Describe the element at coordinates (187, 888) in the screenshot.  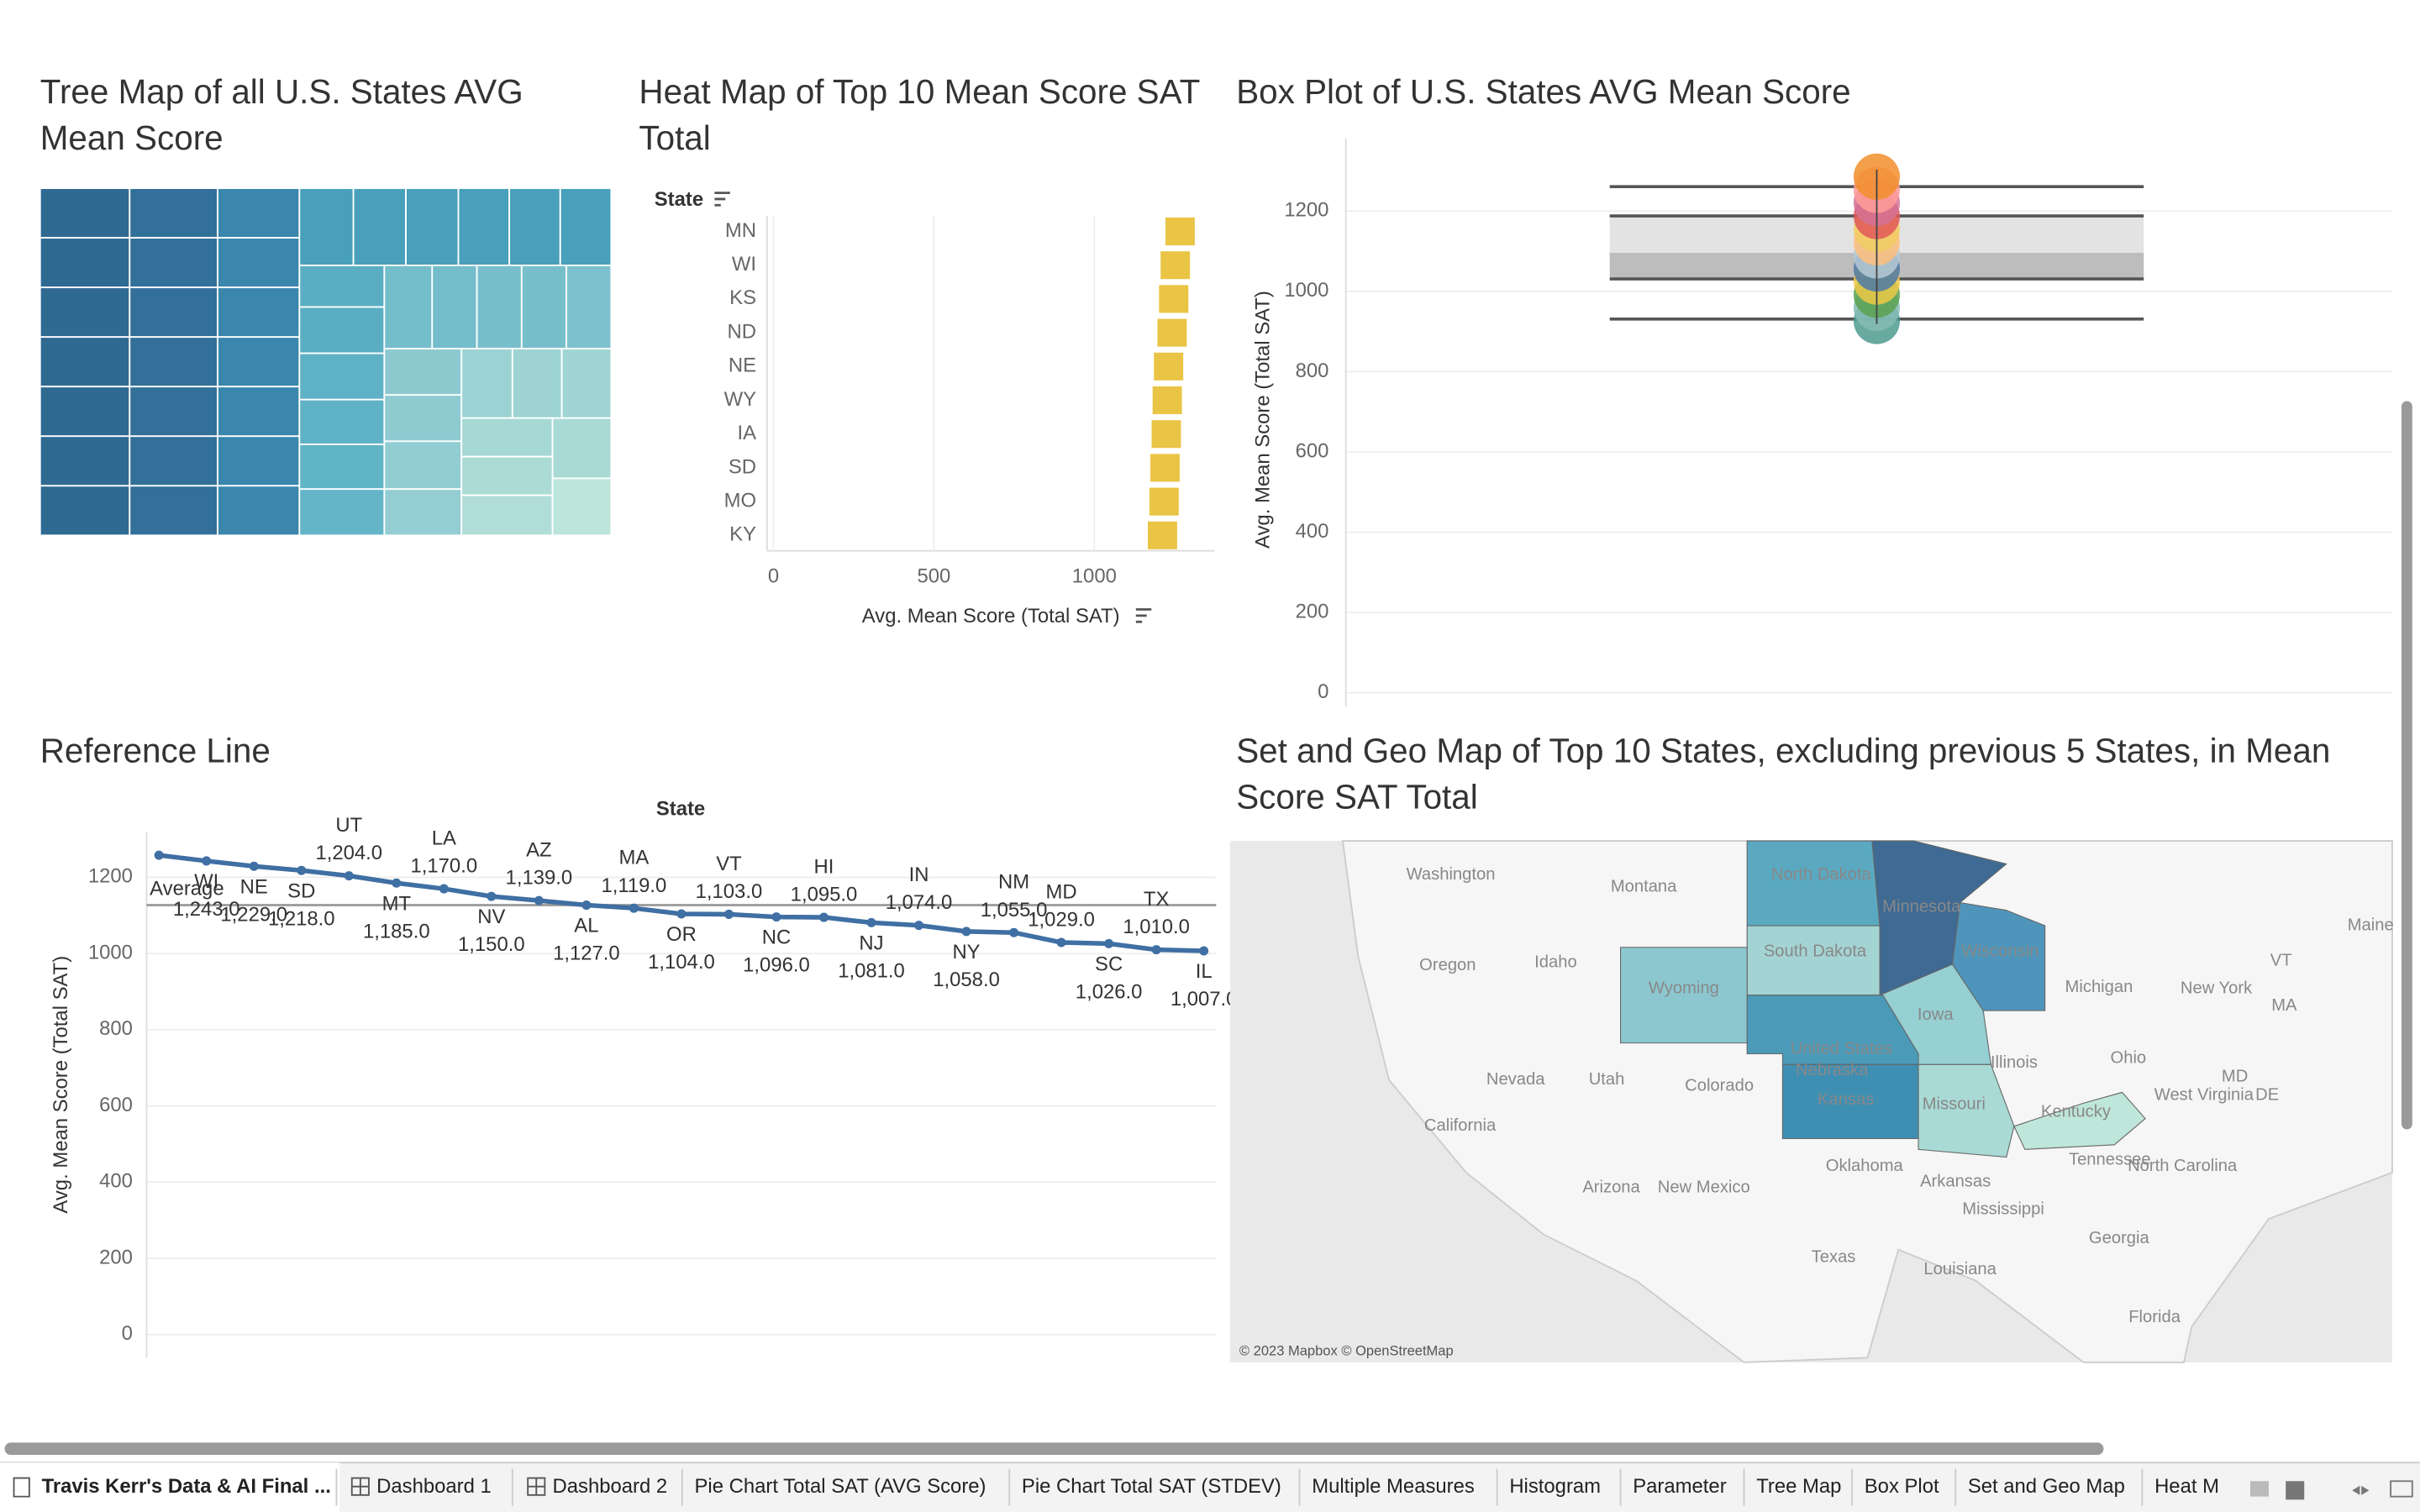
I see `reference-label: Average` at that location.